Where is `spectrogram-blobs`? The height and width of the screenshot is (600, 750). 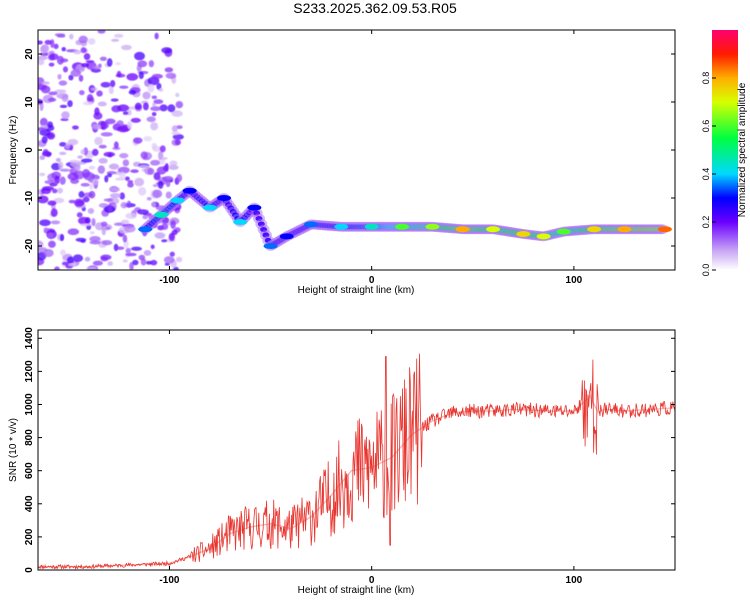
spectrogram-blobs is located at coordinates (111, 150).